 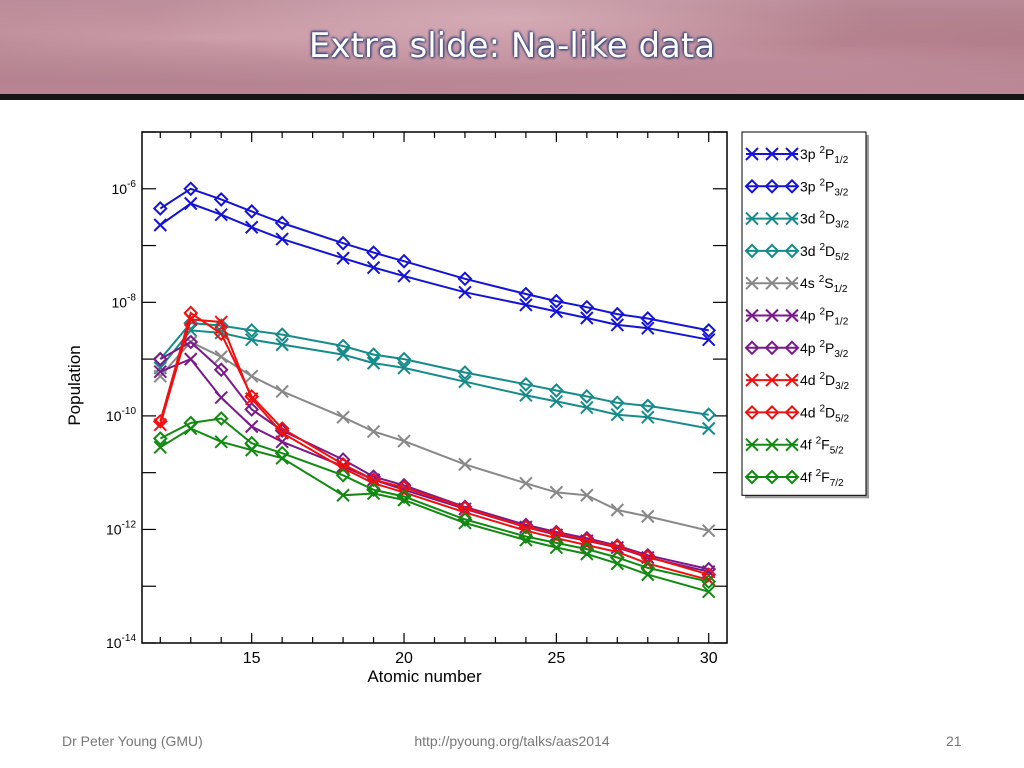 I want to click on y-tick-label: 10⁻¹⁰, so click(x=121, y=415).